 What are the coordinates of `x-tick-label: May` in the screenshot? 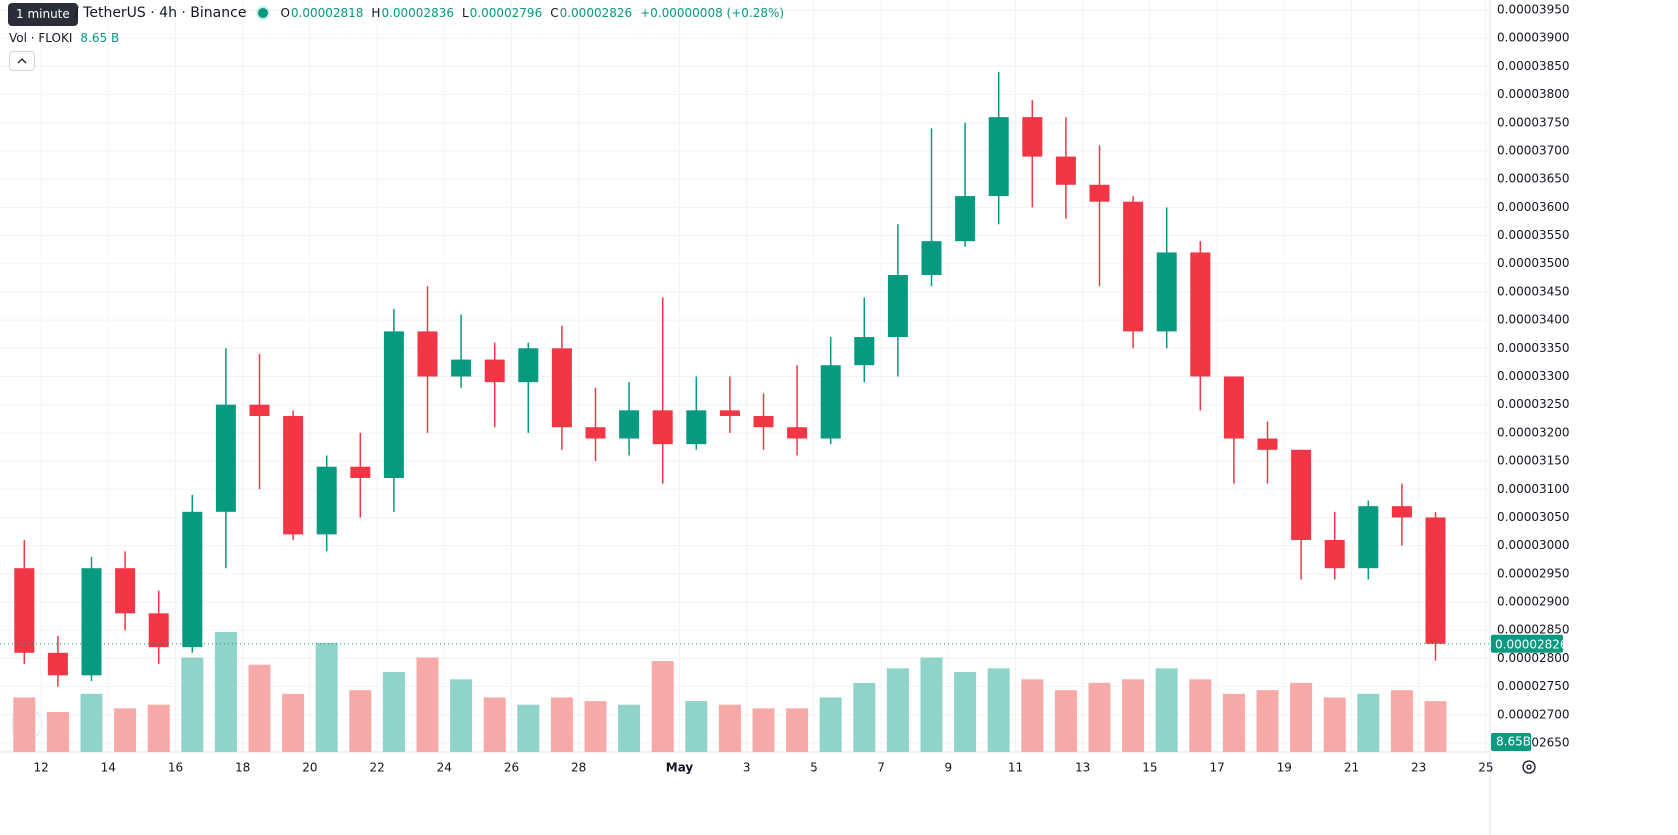 It's located at (680, 768).